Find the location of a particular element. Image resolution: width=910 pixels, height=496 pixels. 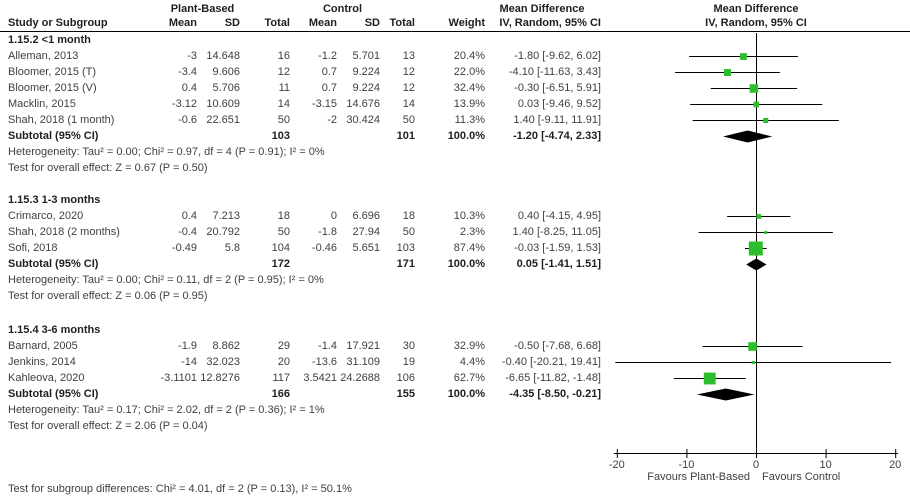

sd2-cell: 14.676 is located at coordinates (363, 104).